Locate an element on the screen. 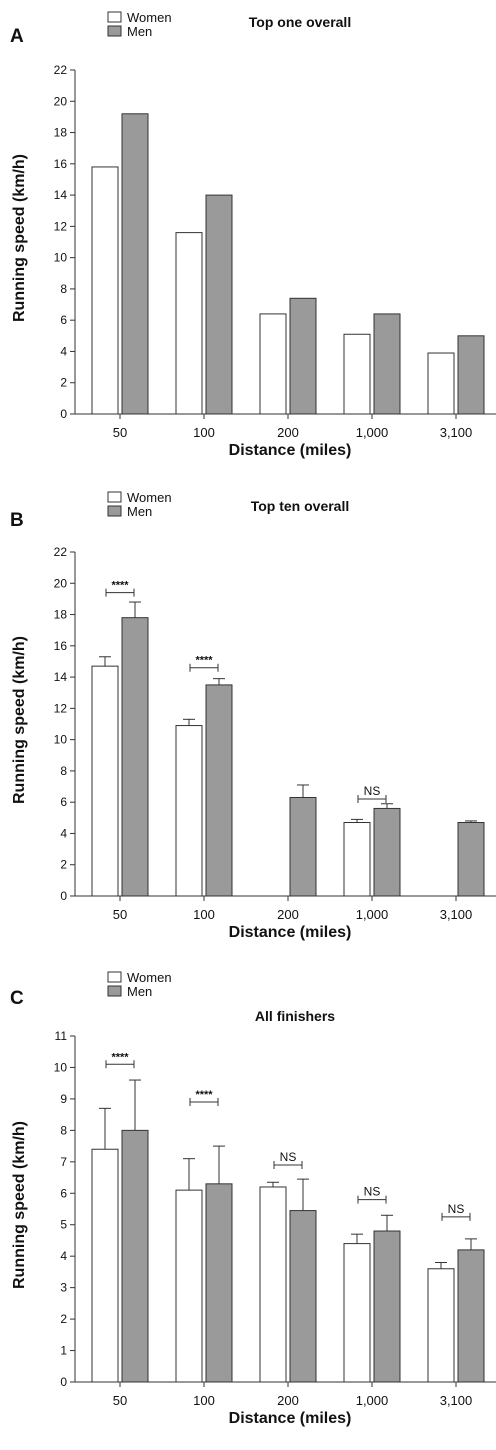 Image resolution: width=496 pixels, height=1450 pixels. y-tick-label: 22 is located at coordinates (61, 70).